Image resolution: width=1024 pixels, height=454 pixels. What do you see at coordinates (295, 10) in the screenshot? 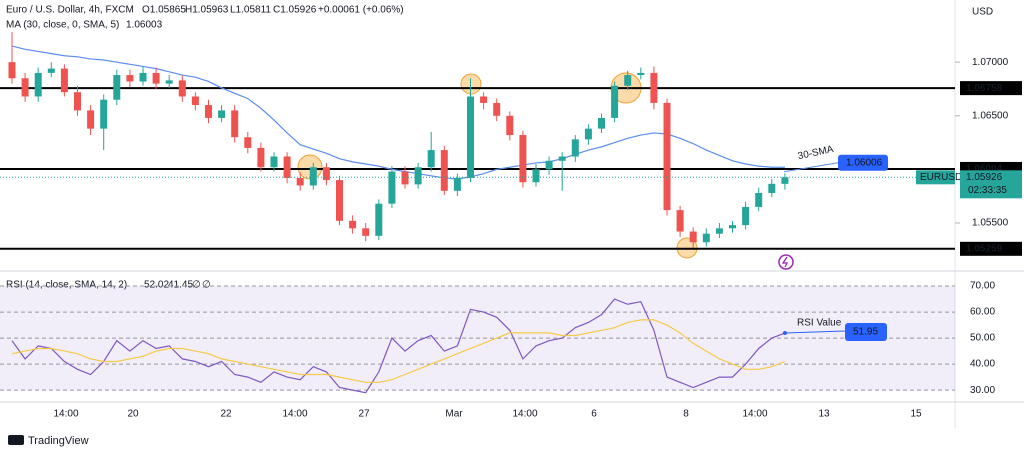
I see `ohlc-close: C1.05926` at bounding box center [295, 10].